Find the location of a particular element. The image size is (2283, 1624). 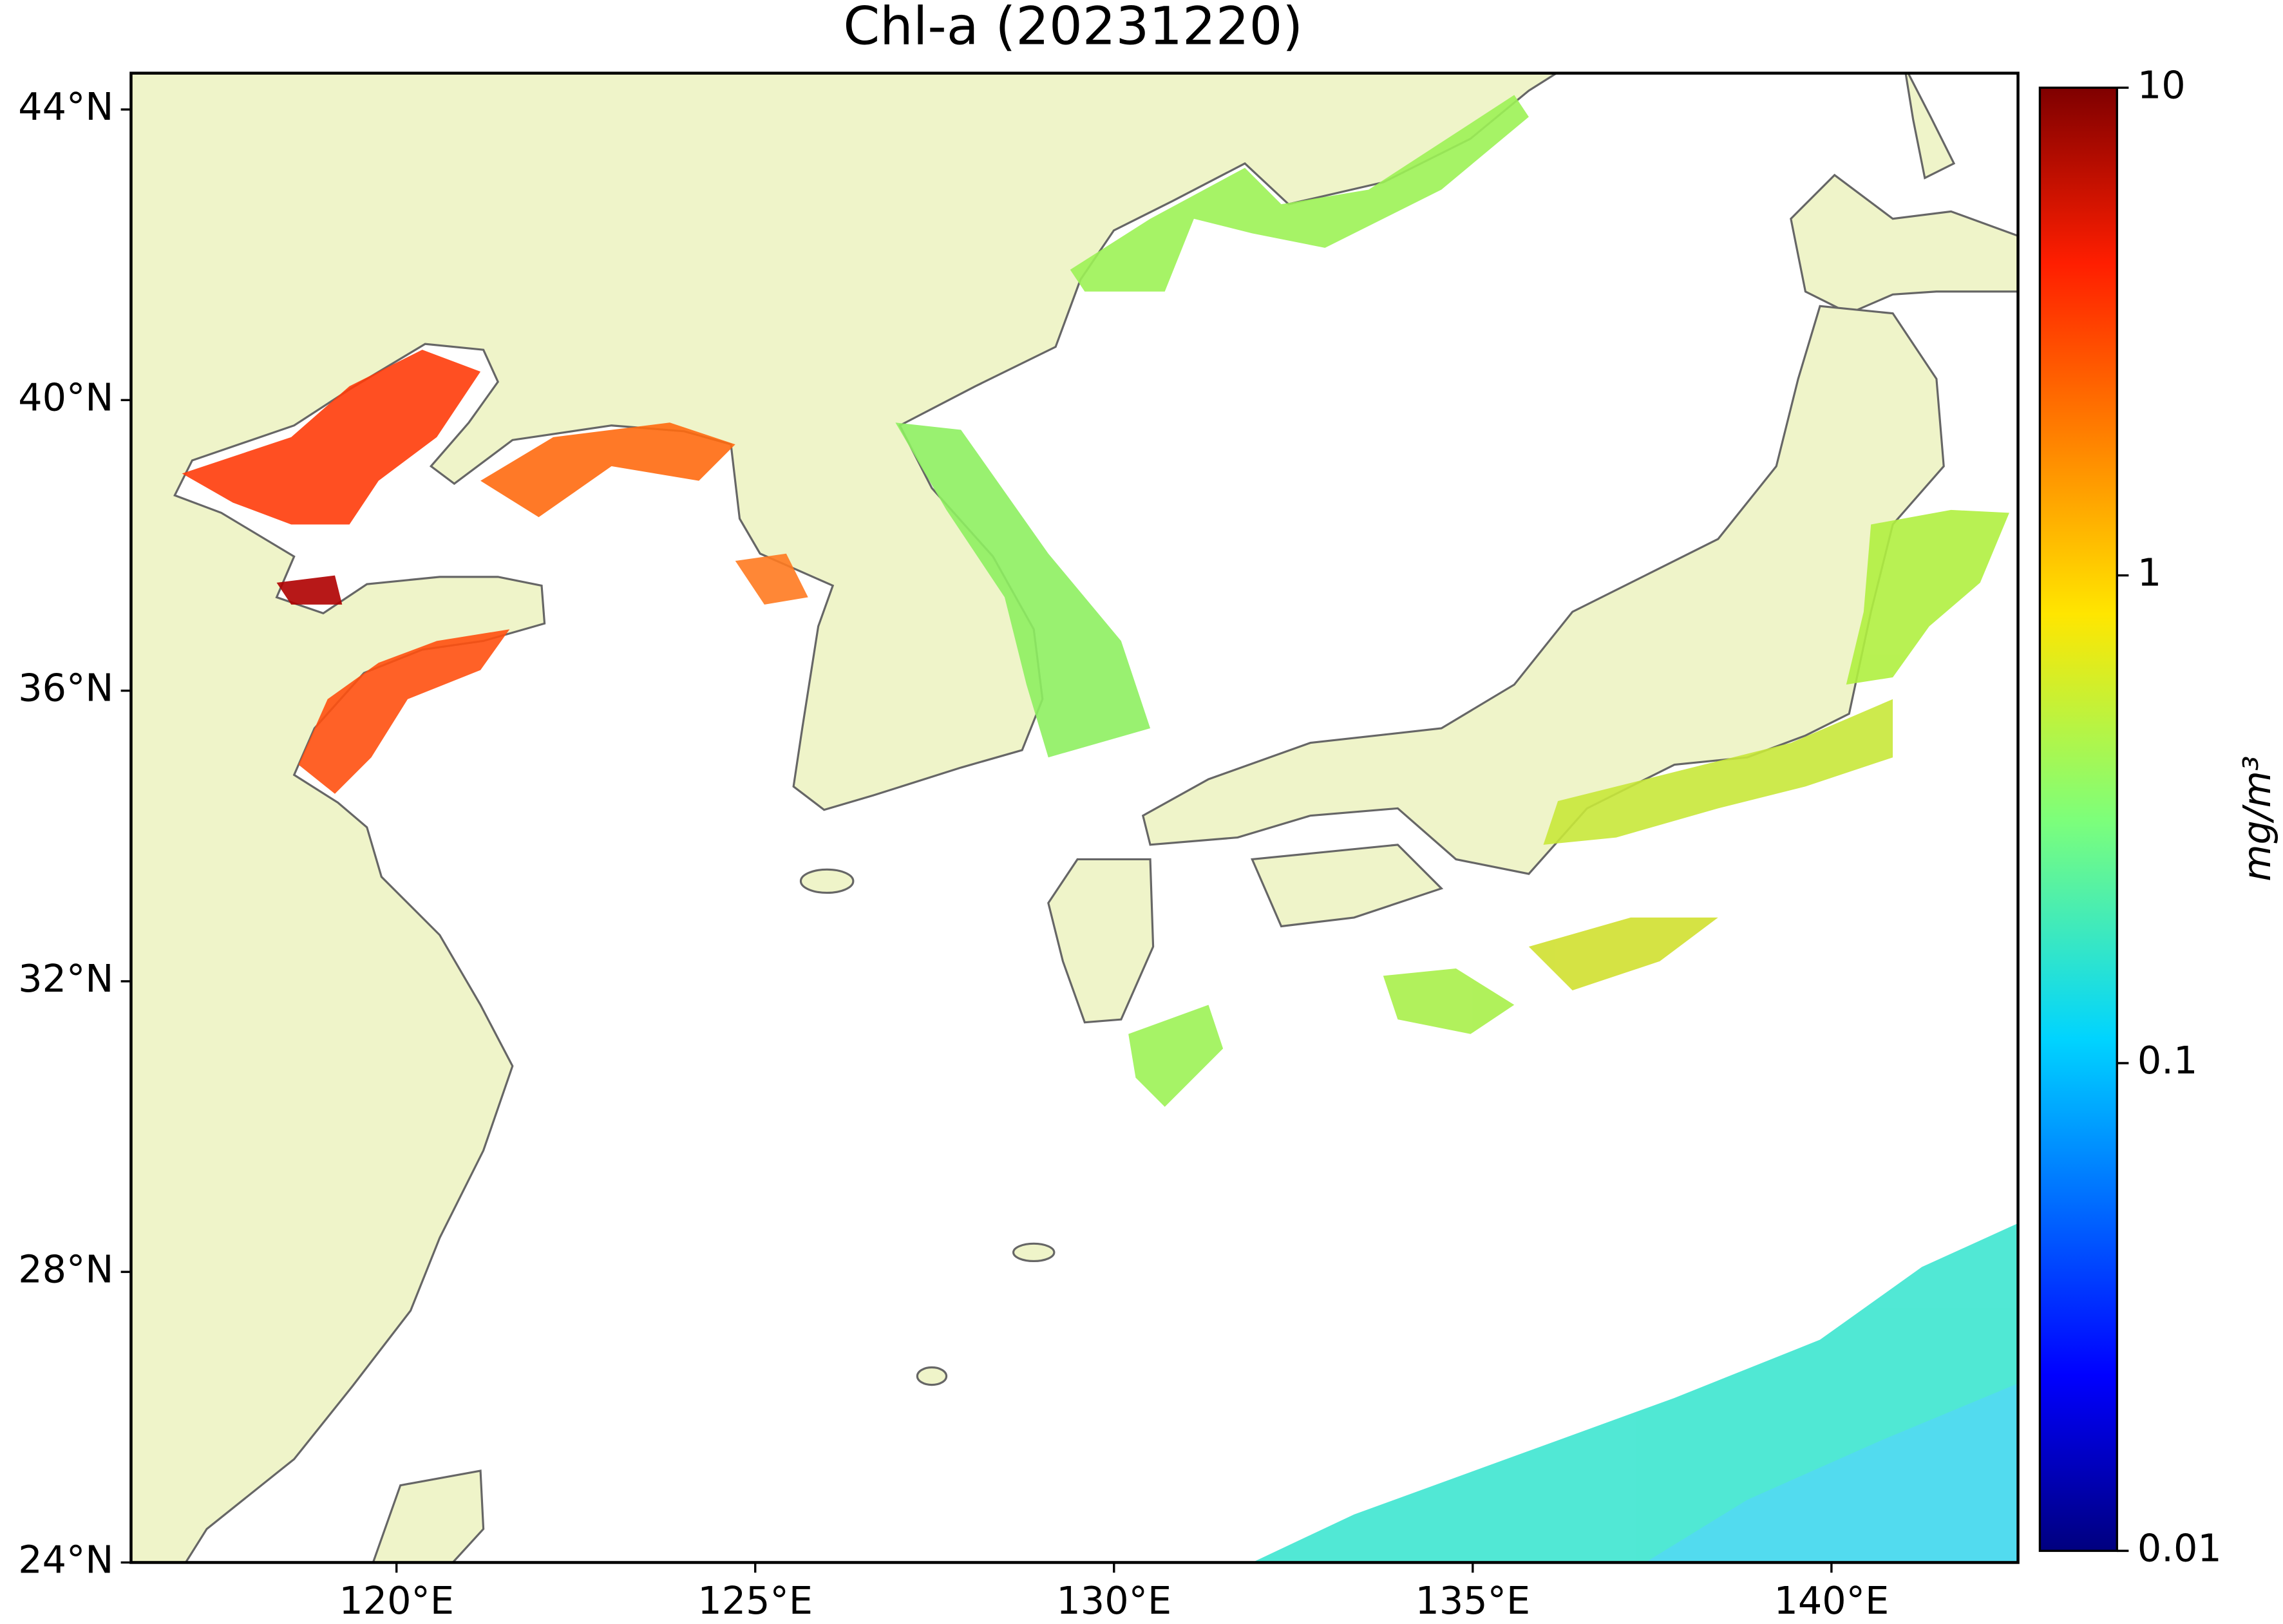

x-tick-label: 120°E is located at coordinates (396, 1601).